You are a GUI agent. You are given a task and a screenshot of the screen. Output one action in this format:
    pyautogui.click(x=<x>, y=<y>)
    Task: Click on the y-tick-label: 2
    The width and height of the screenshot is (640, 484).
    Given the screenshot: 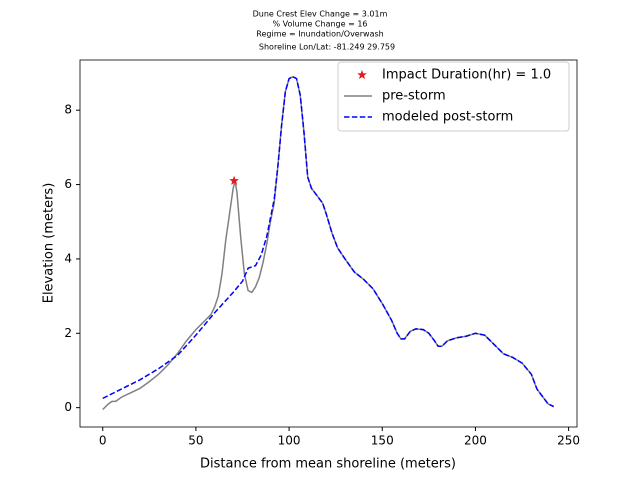 What is the action you would take?
    pyautogui.click(x=68, y=333)
    